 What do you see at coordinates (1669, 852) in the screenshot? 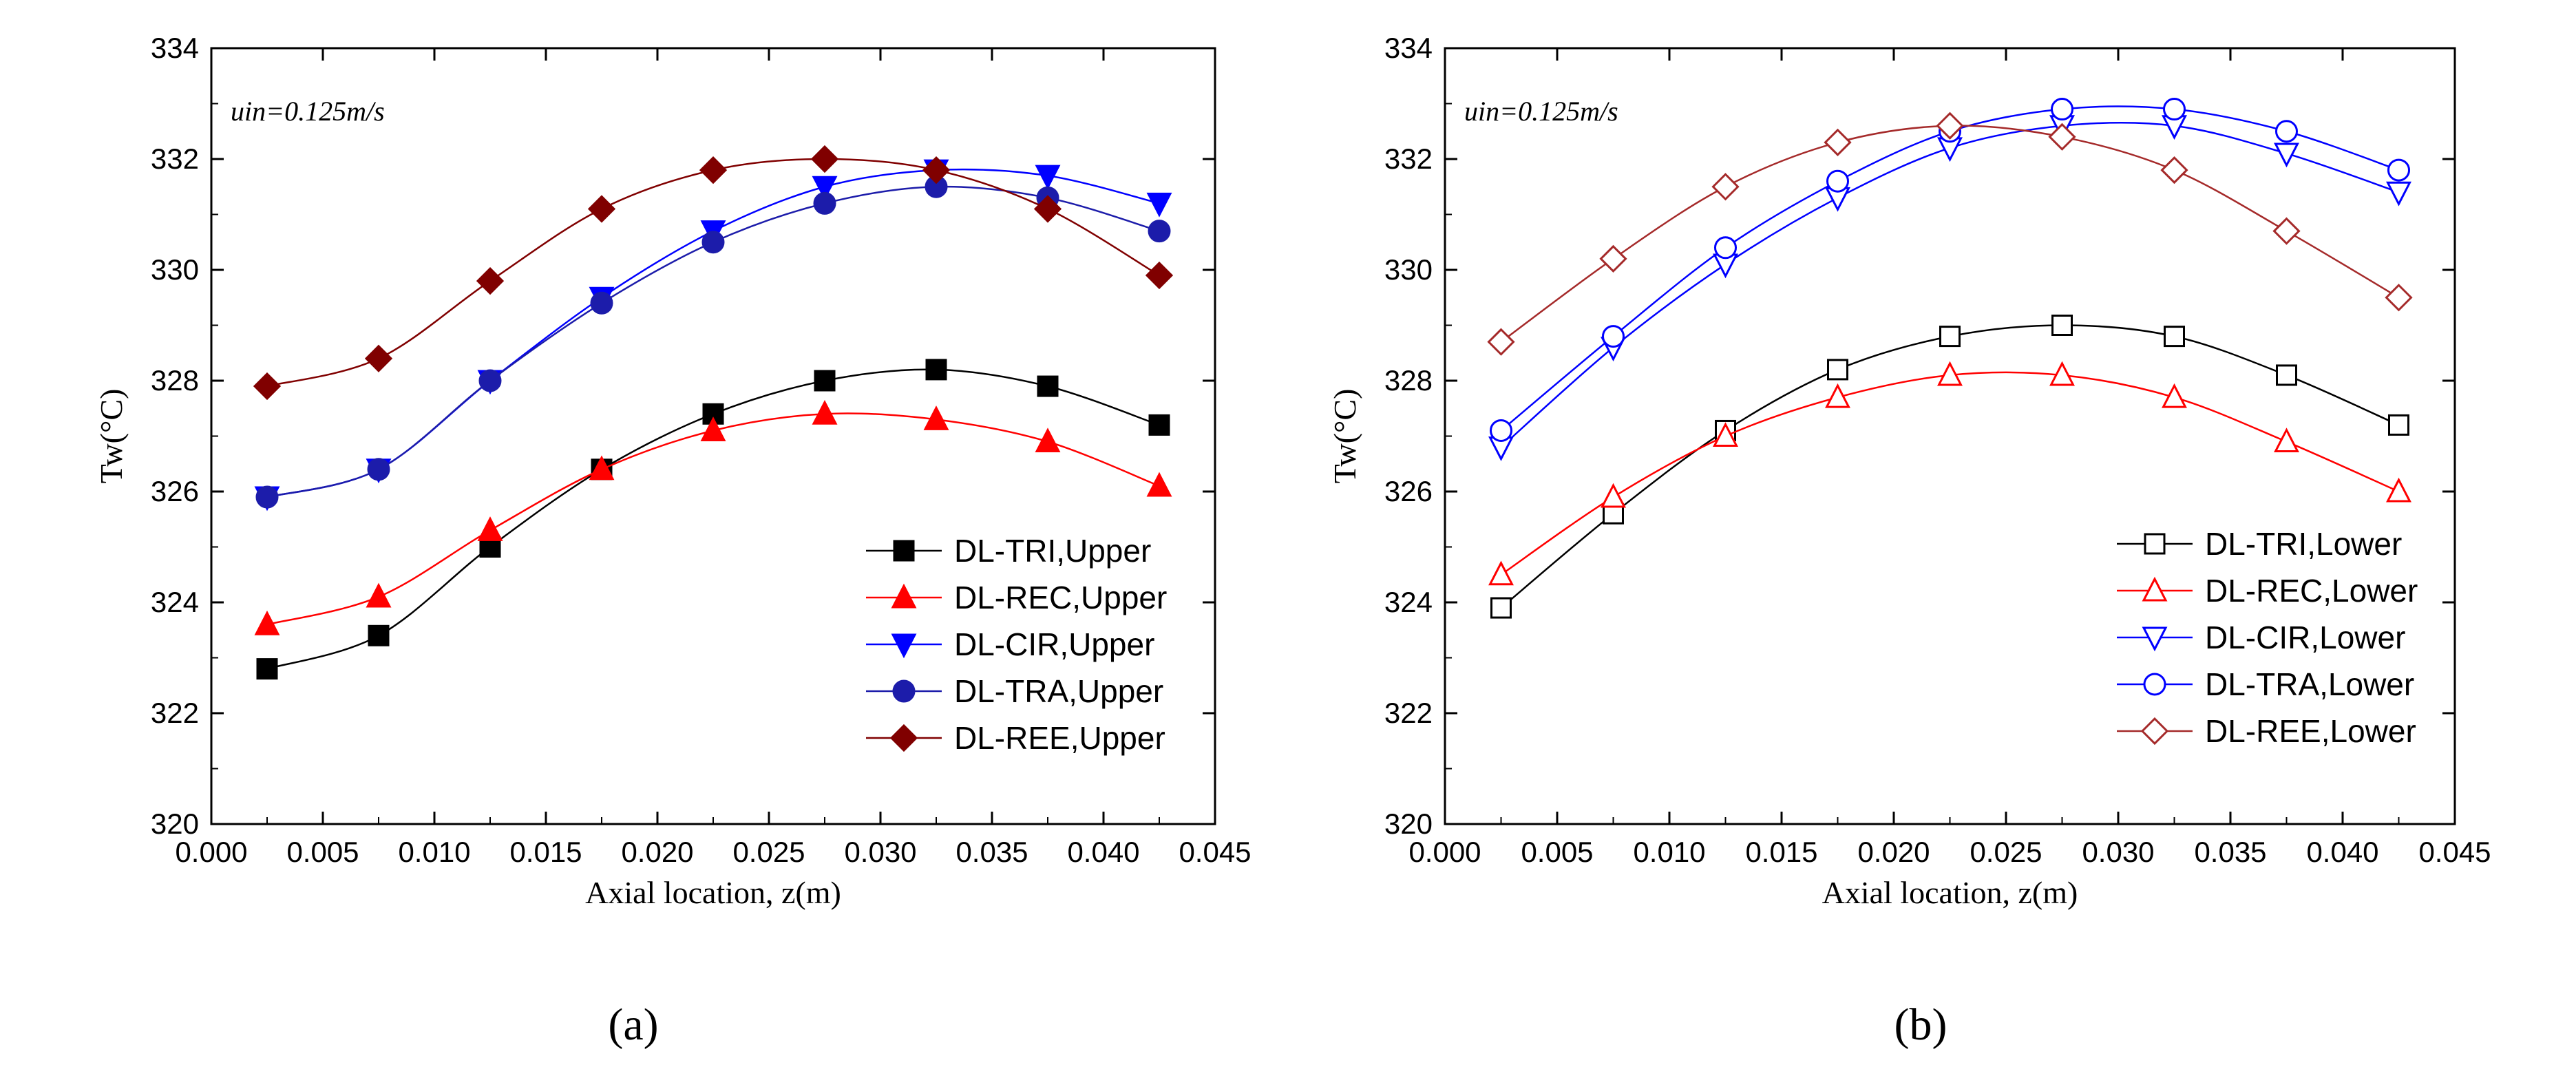
I see `x-tick-label: 0.010` at bounding box center [1669, 852].